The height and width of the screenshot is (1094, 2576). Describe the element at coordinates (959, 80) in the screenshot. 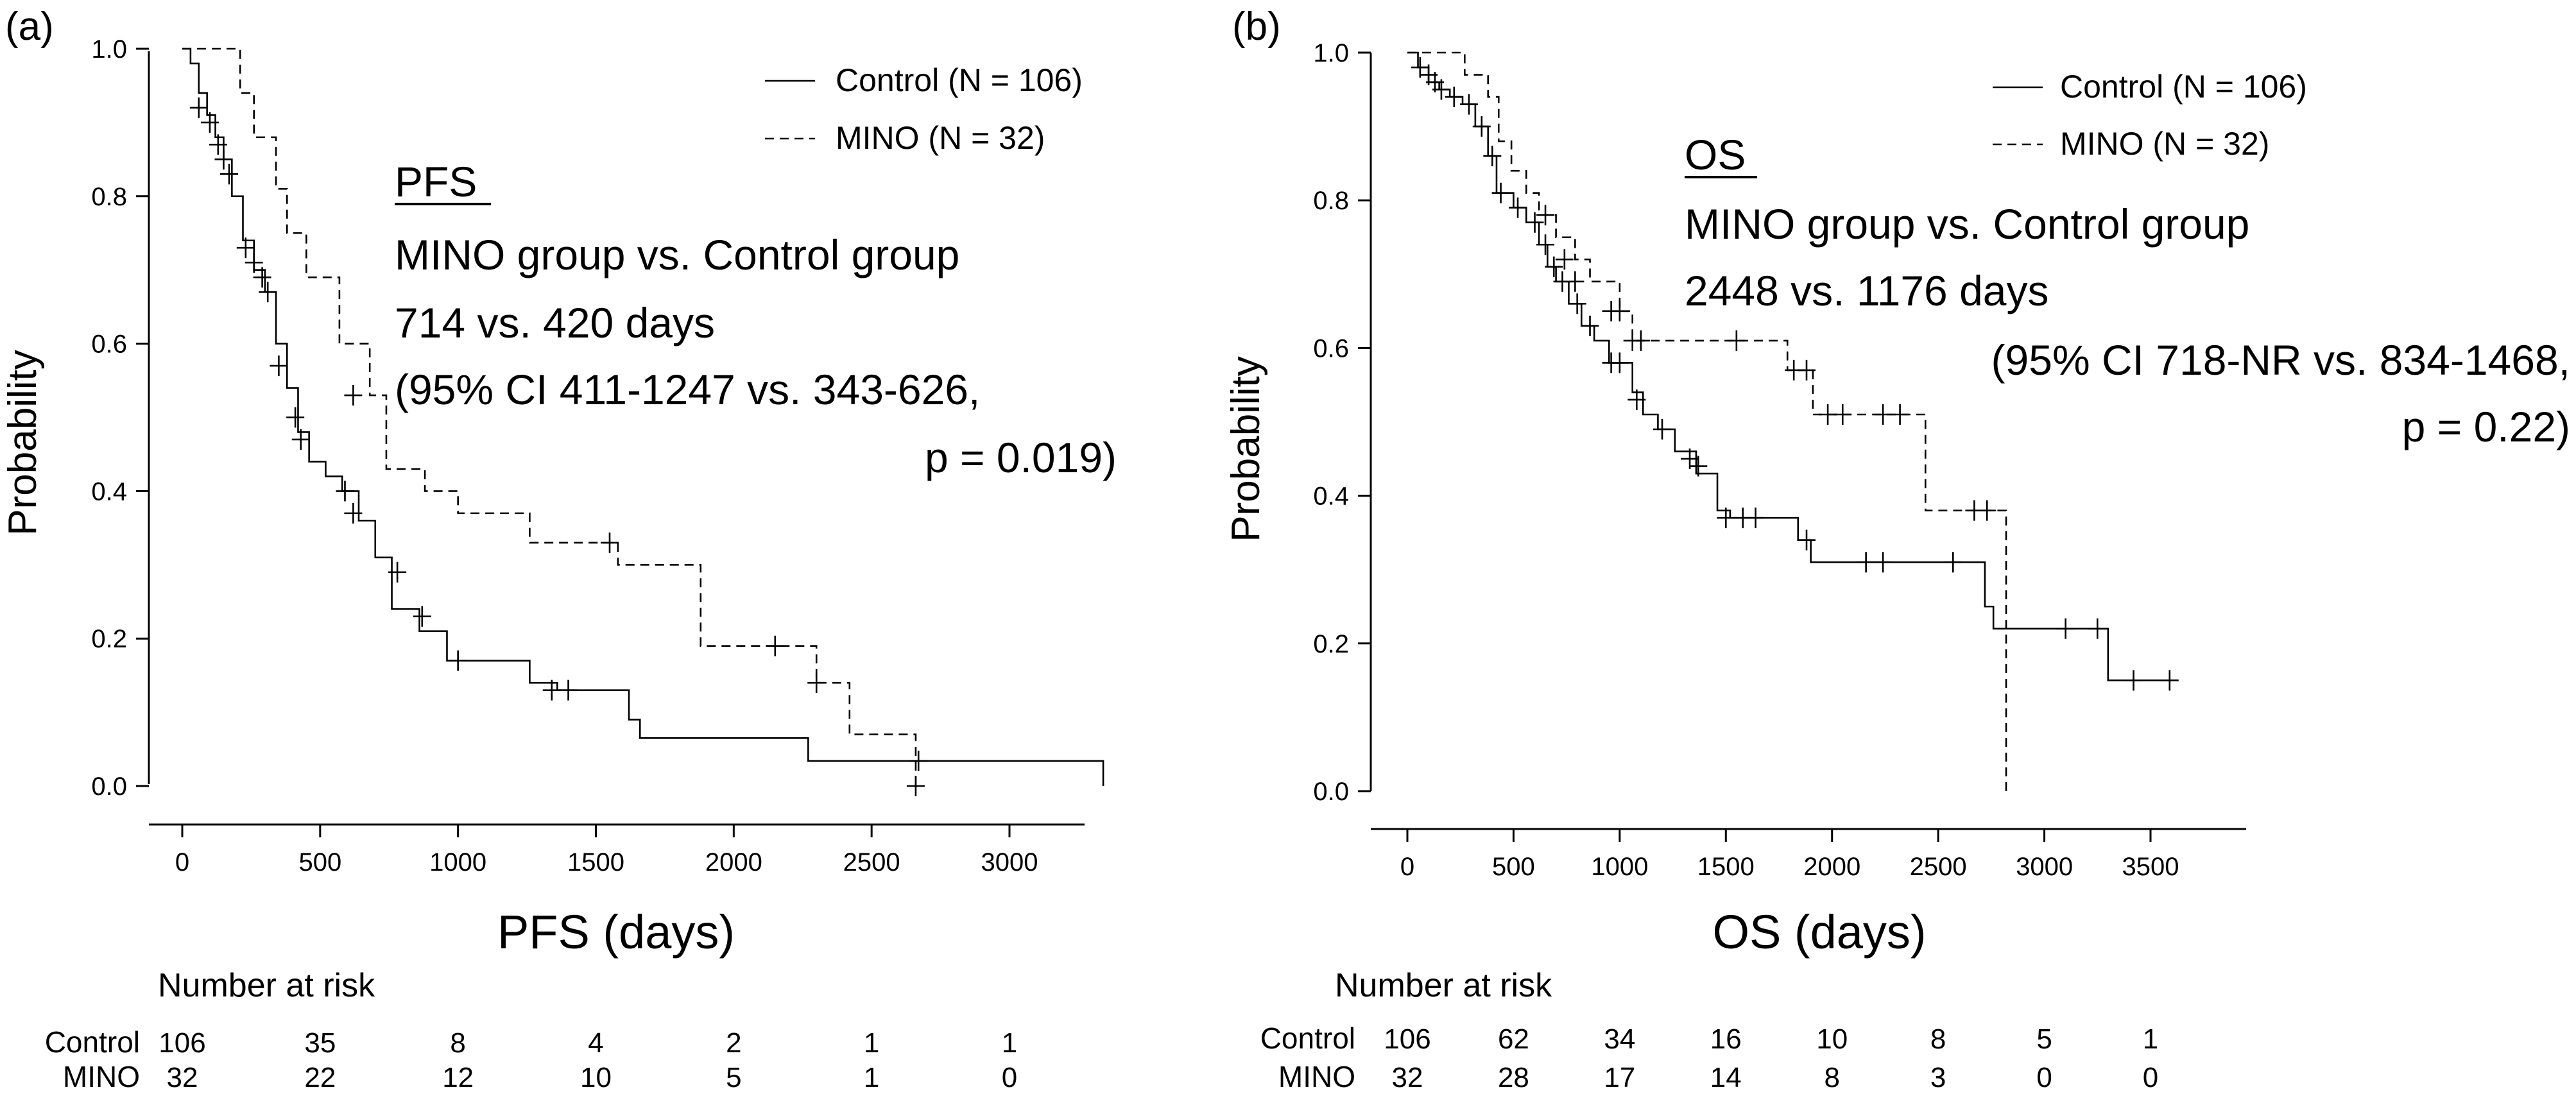

I see `panel-a-legend-control-label: Control (N = 106)` at that location.